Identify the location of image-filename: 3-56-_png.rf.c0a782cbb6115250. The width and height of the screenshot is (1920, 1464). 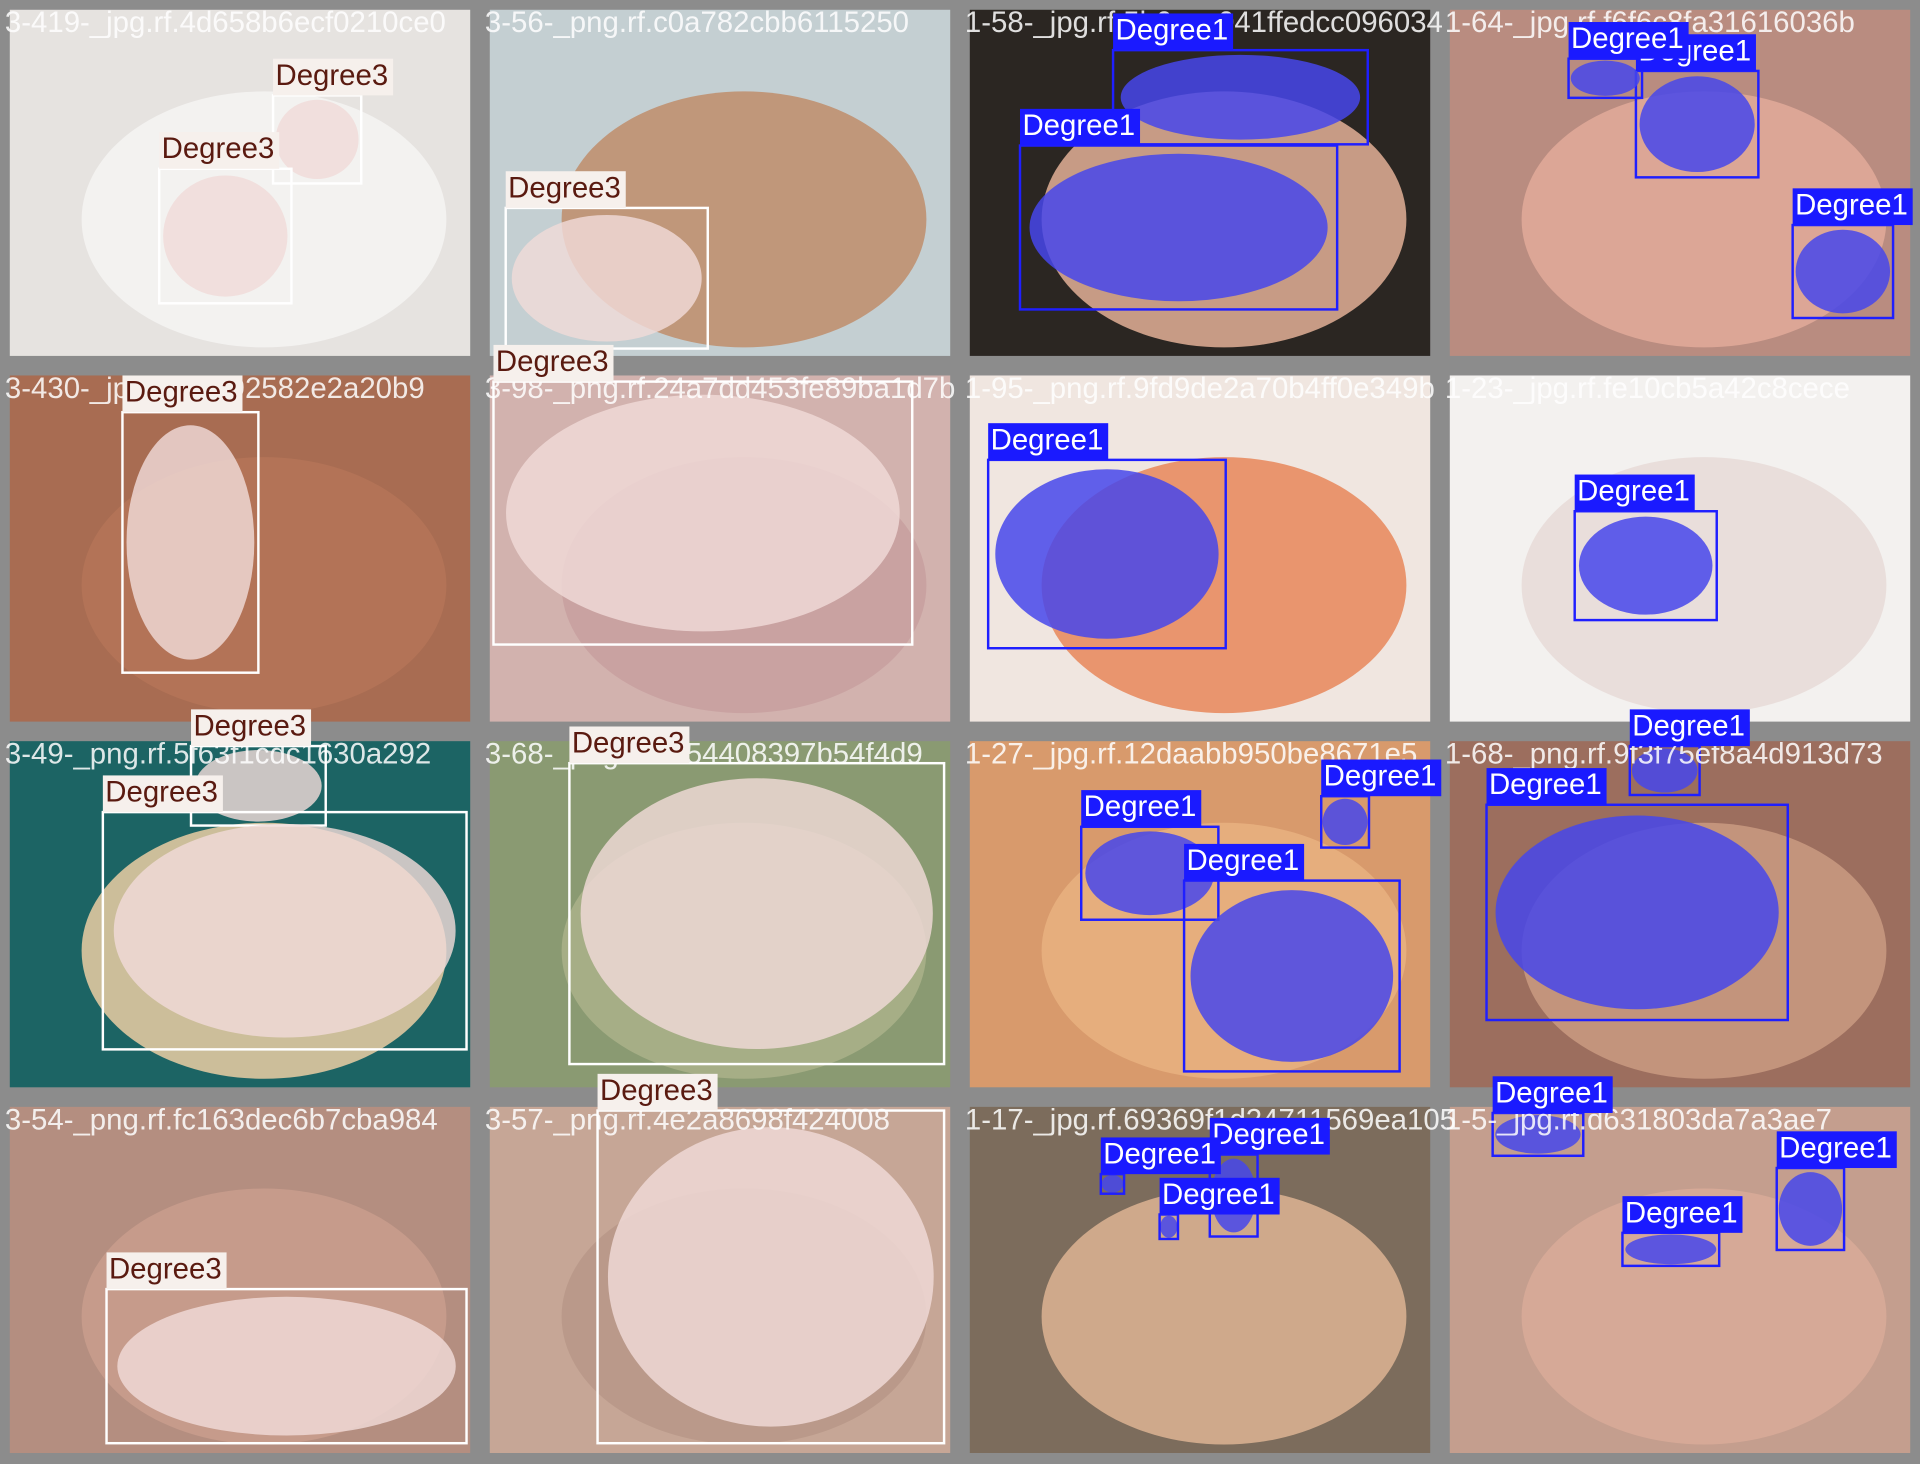
(697, 22).